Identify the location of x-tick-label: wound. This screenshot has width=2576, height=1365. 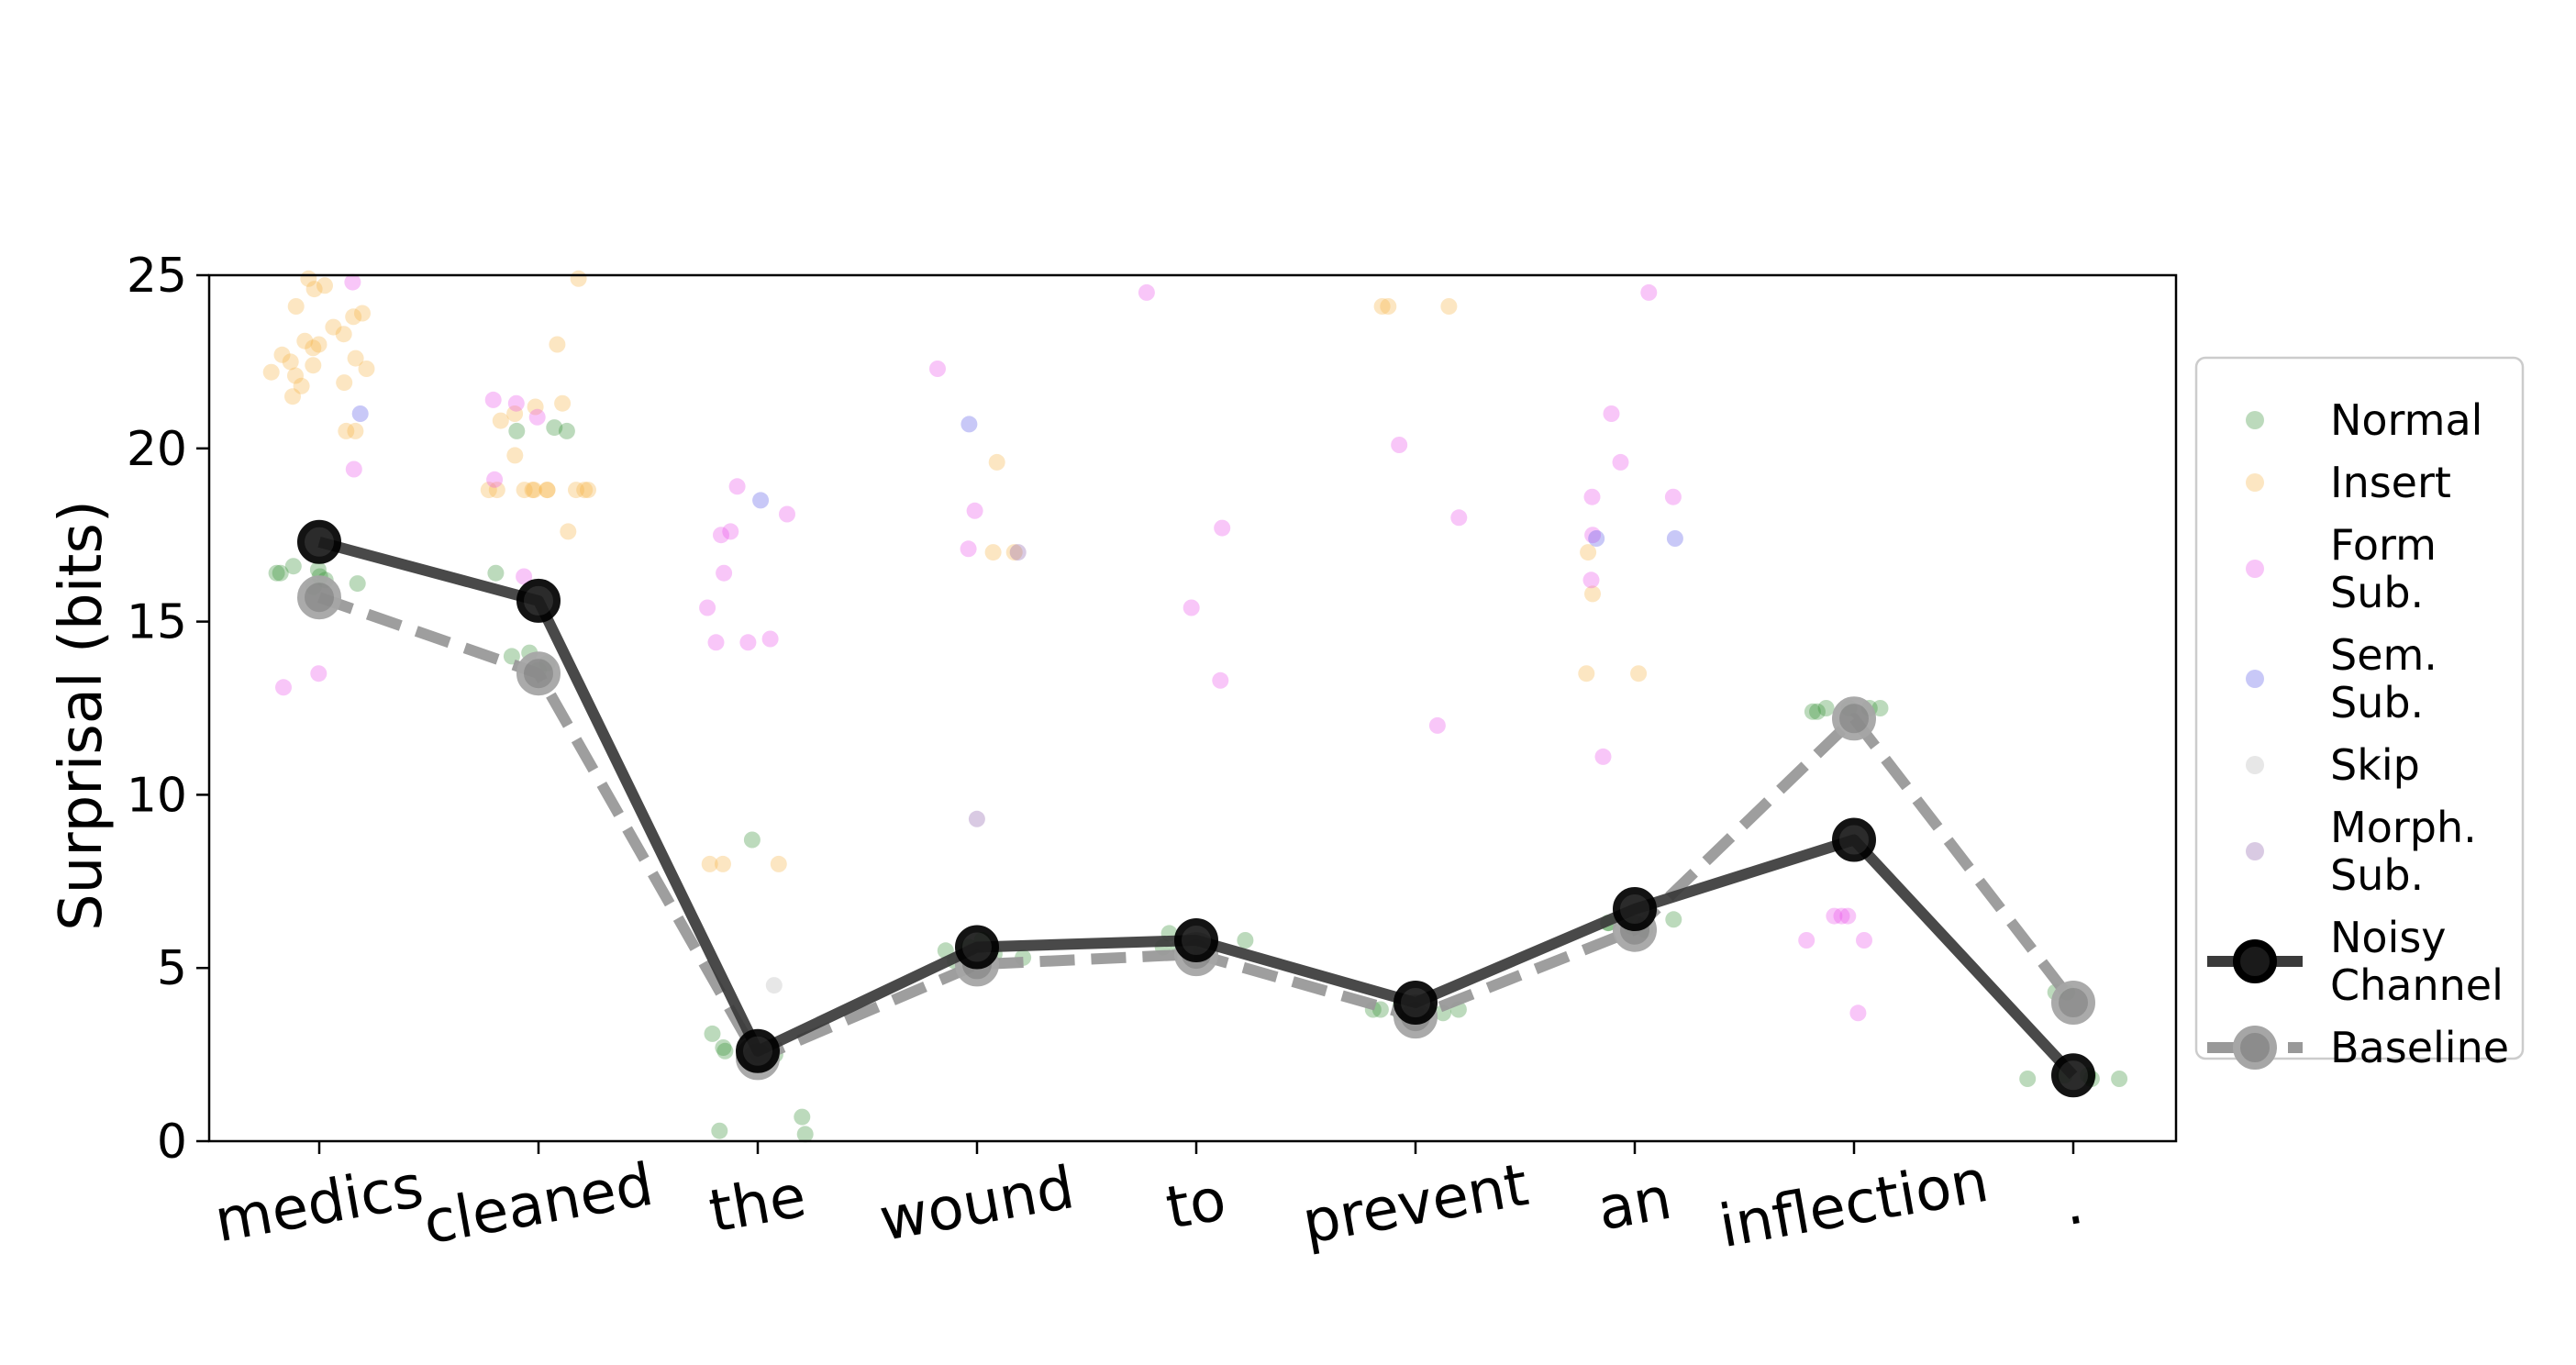
(976, 1204).